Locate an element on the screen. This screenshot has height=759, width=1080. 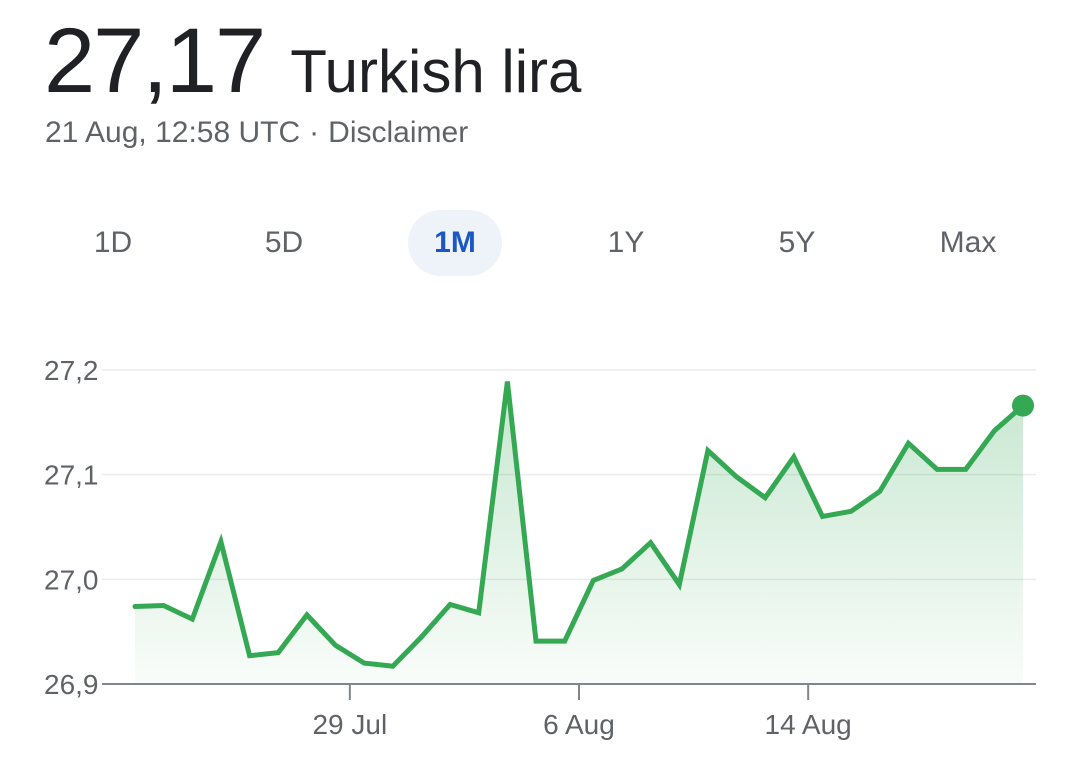
exchange-rate-value: 27,17 is located at coordinates (155, 61).